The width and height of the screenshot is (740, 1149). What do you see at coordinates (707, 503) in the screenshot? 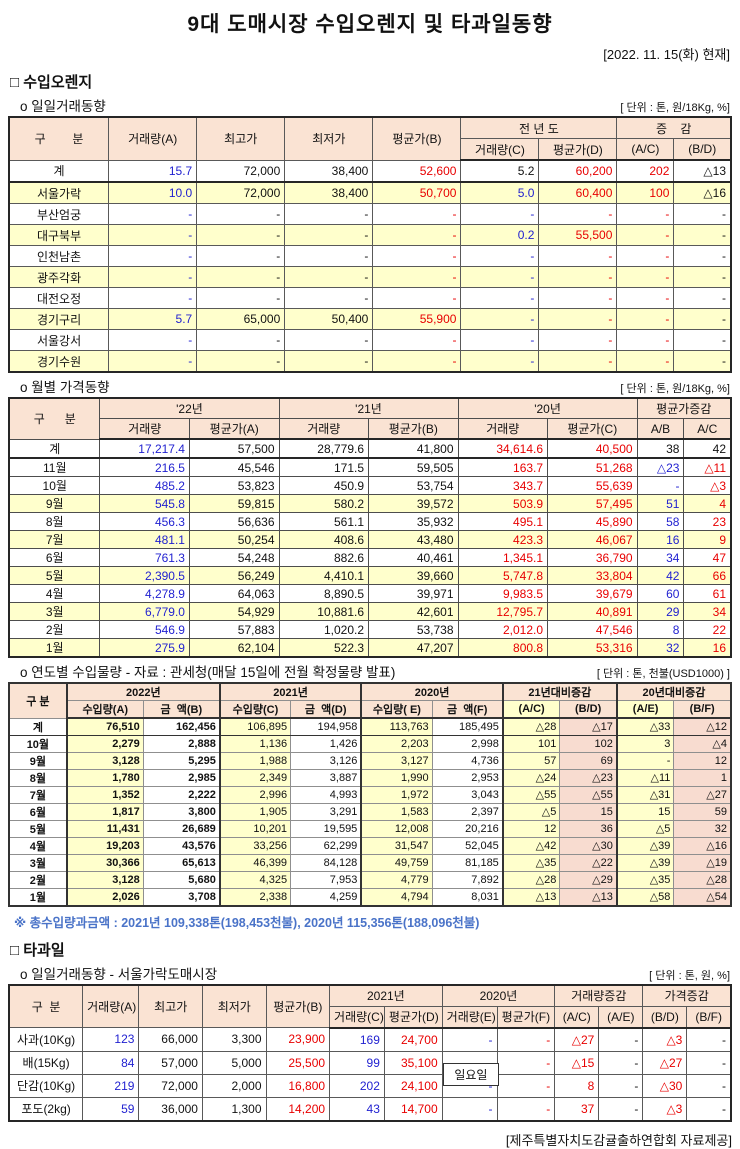
I see `cell: 4` at bounding box center [707, 503].